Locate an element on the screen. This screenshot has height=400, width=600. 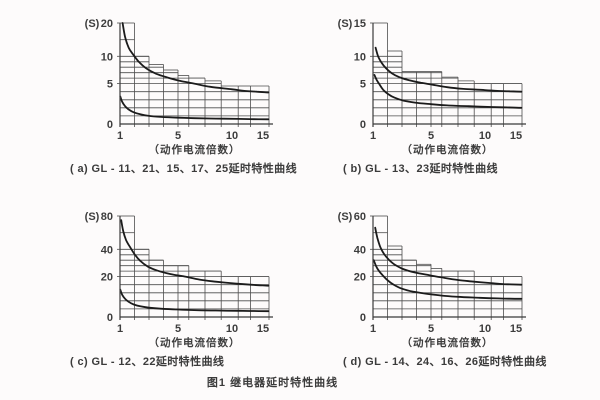
y-tick-label: 15 is located at coordinates (360, 24).